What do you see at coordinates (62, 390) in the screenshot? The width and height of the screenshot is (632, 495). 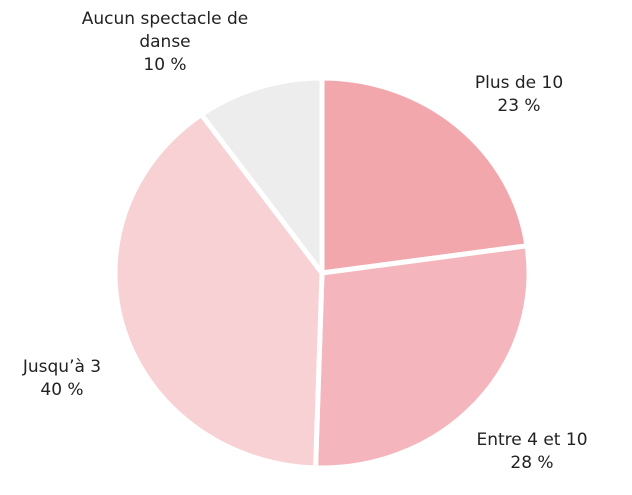 I see `value-label: 40 %` at bounding box center [62, 390].